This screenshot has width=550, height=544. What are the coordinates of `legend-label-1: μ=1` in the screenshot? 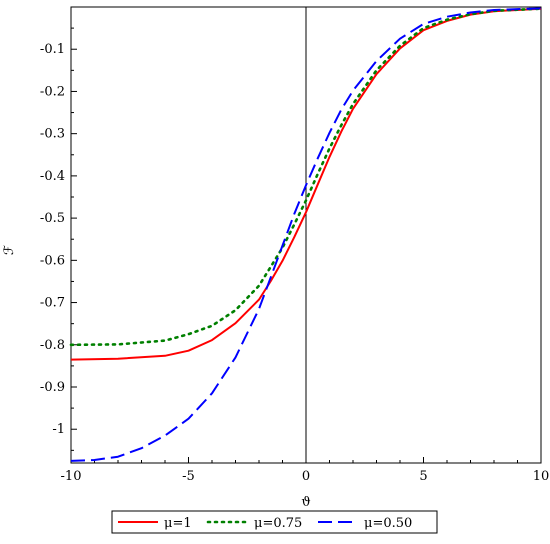 It's located at (178, 523).